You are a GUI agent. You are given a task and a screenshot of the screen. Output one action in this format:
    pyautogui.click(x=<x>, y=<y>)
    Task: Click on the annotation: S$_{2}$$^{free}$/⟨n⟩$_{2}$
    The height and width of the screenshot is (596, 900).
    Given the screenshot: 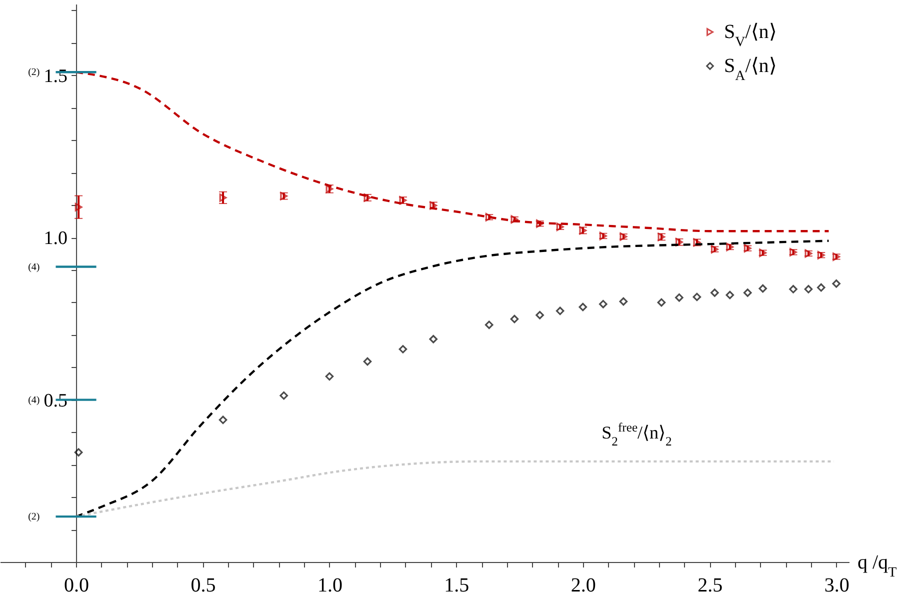 What is the action you would take?
    pyautogui.click(x=637, y=434)
    